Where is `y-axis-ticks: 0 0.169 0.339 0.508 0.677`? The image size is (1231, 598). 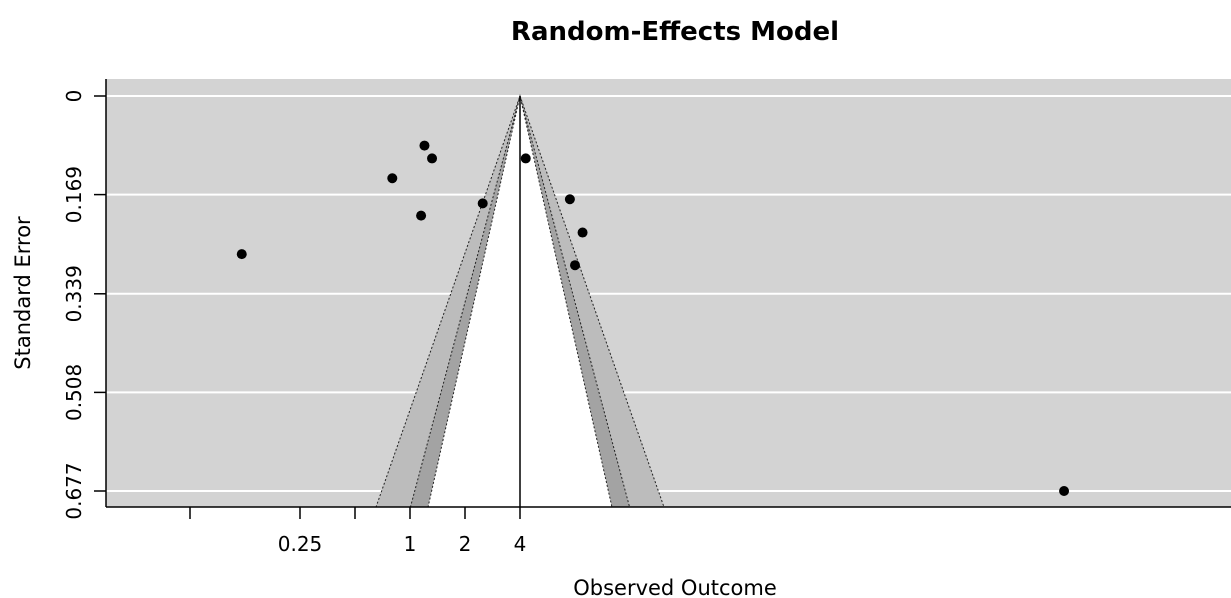
y-axis-ticks: 0 0.169 0.339 0.508 0.677 is located at coordinates (84, 305).